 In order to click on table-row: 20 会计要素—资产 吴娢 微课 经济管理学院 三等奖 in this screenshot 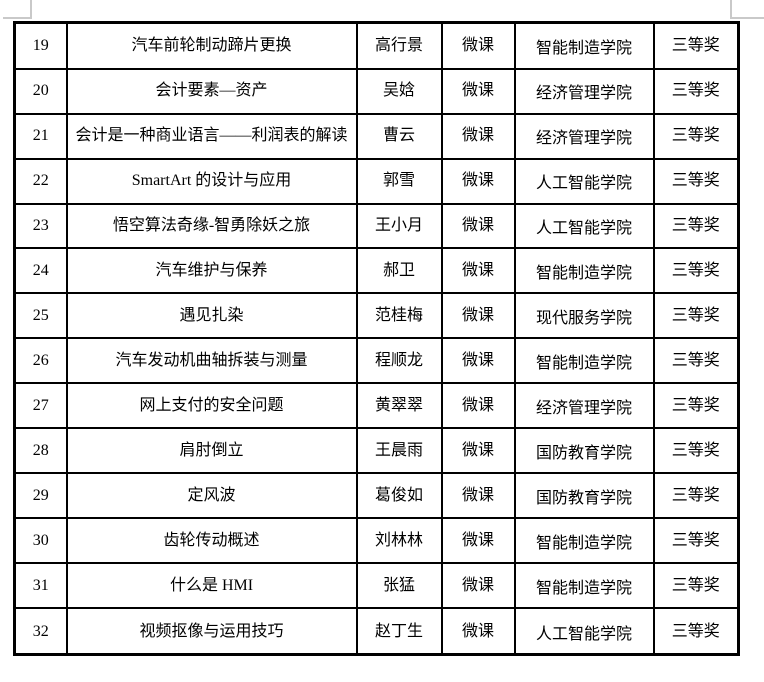, I will do `click(376, 91)`.